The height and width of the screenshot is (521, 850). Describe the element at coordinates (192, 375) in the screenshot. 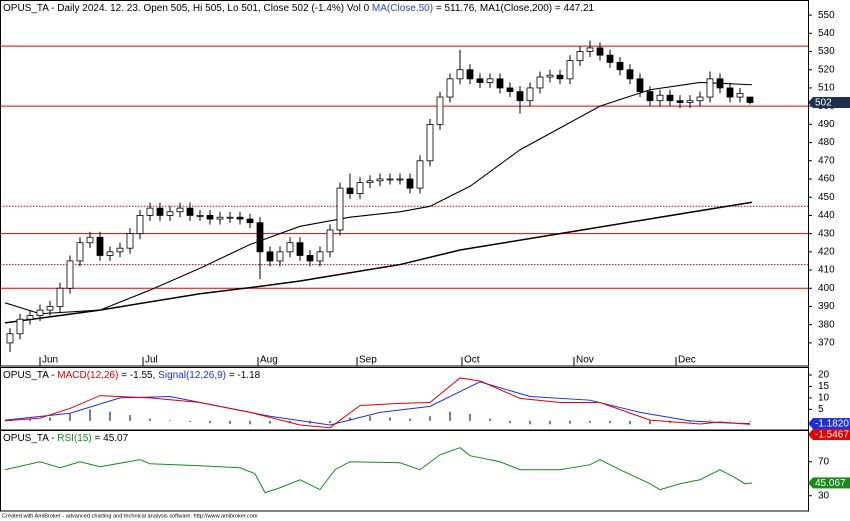

I see `panel-title-part: Signal(12,26,9)` at that location.